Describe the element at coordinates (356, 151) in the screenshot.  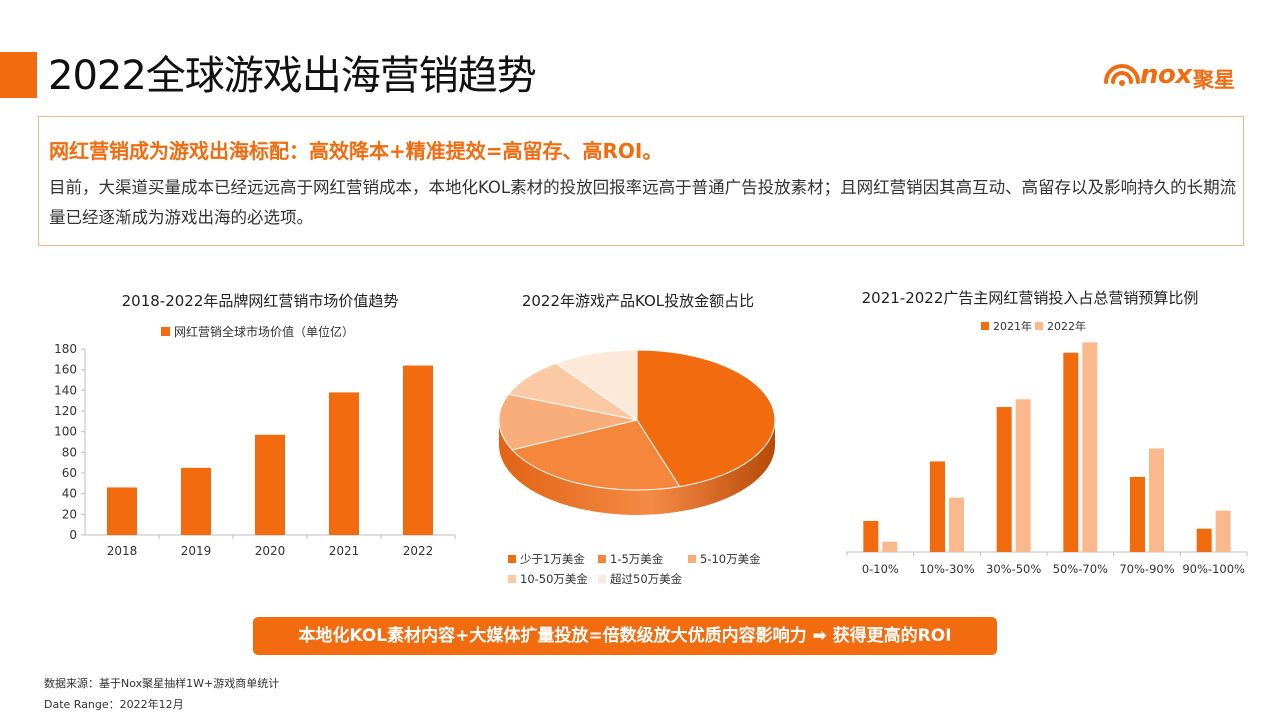
I see `summary-headline: 网红营销成为游戏出海标配：高效降本+精准提效=高留存、高ROI。` at that location.